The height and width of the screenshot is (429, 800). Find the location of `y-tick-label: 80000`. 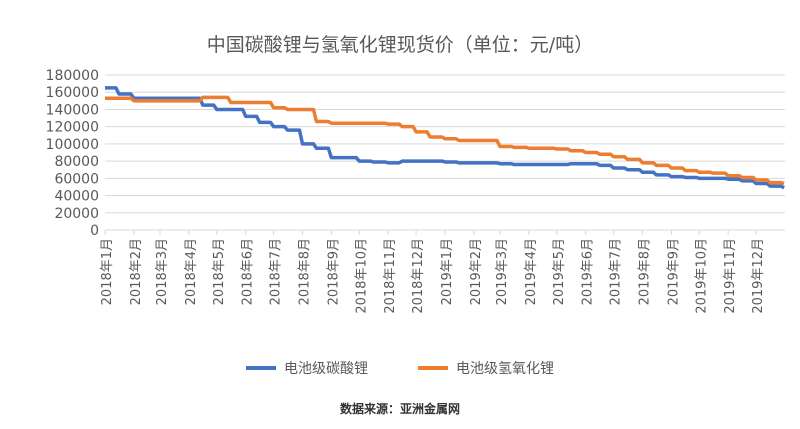

y-tick-label: 80000 is located at coordinates (76, 162).